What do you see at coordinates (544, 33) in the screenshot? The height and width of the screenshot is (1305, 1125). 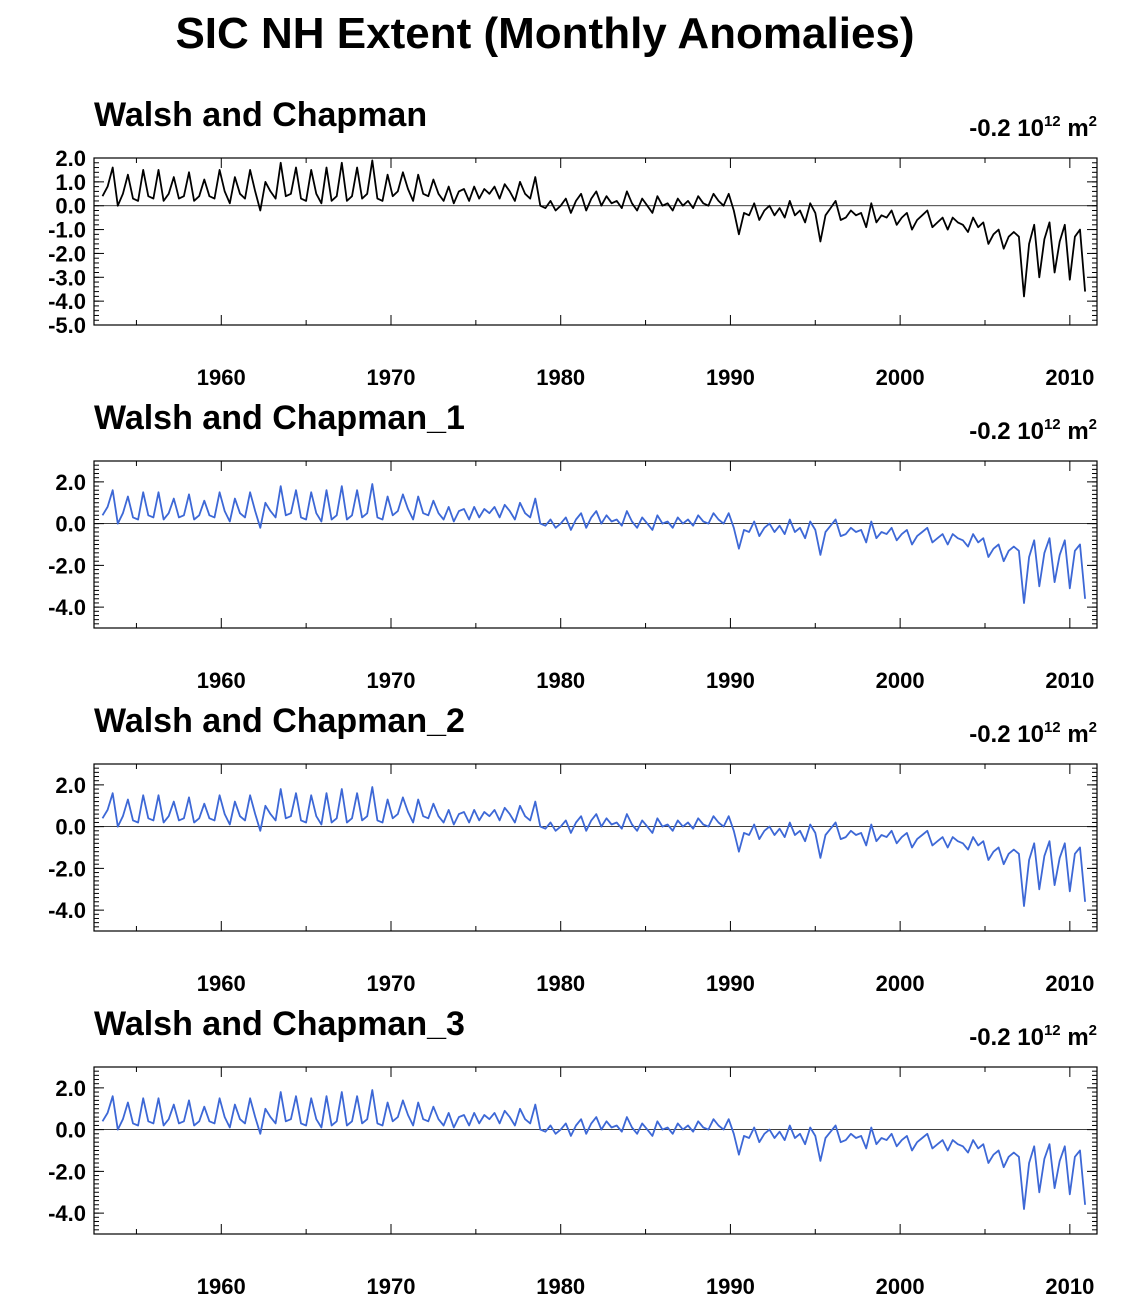 I see `figure-title: SIC NH Extent (Monthly Anomalies)` at bounding box center [544, 33].